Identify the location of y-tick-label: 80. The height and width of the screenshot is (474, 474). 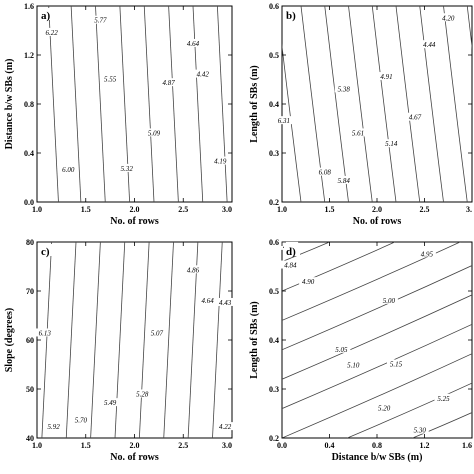
(30, 242).